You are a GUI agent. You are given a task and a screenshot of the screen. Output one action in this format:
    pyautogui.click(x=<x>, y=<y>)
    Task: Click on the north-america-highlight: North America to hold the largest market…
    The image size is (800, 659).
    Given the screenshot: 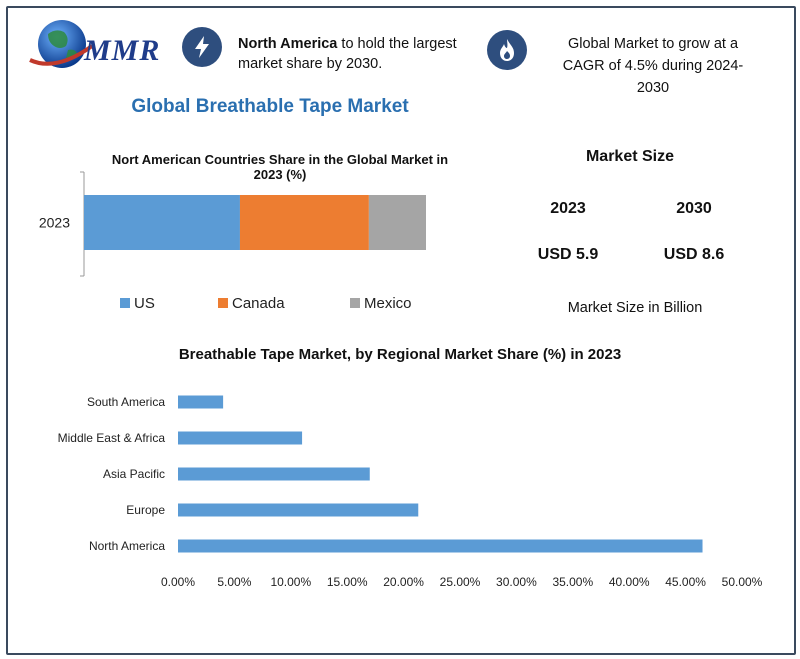 What is the action you would take?
    pyautogui.click(x=358, y=54)
    